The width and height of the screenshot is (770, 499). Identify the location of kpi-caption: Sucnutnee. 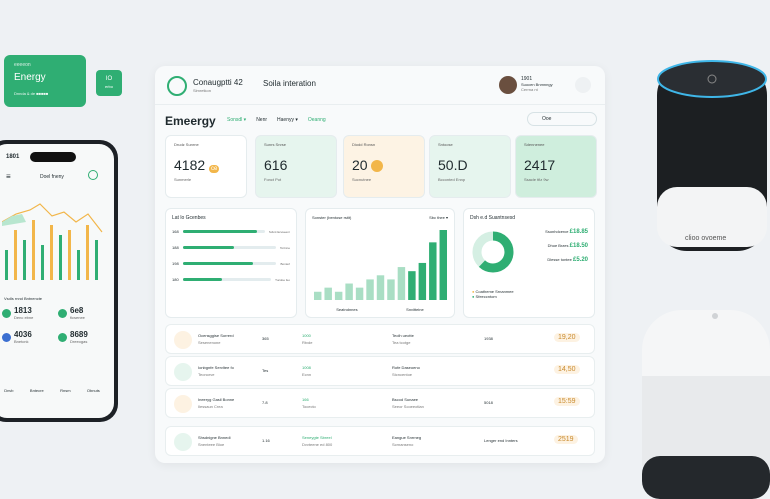
(362, 179).